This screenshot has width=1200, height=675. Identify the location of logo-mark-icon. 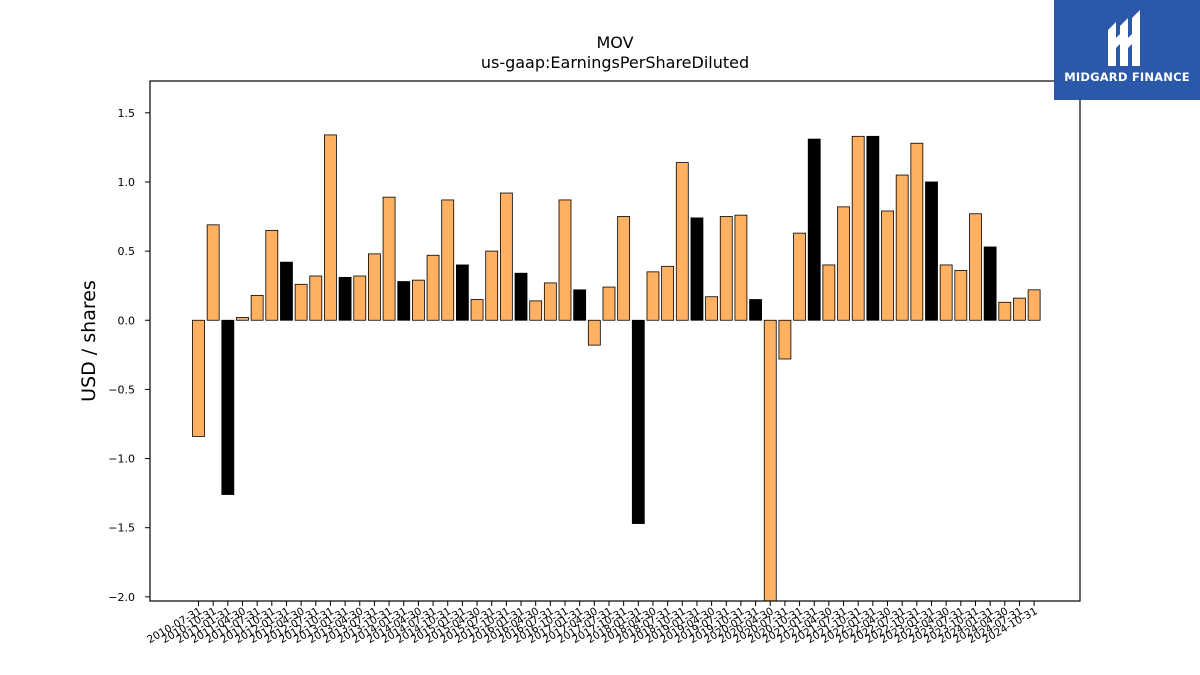
(1124, 38).